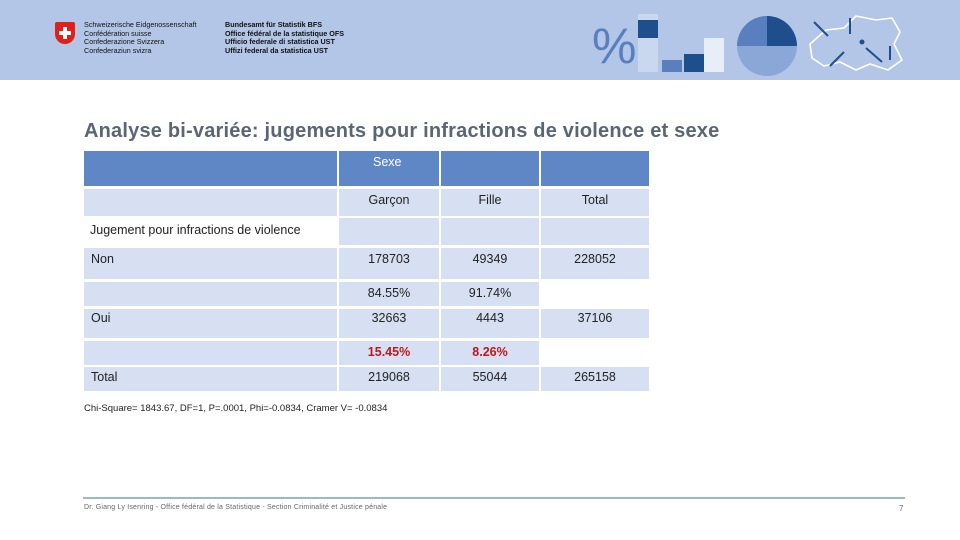 This screenshot has height=540, width=960. I want to click on office-line: Office fédéral de la statistique OFS, so click(285, 33).